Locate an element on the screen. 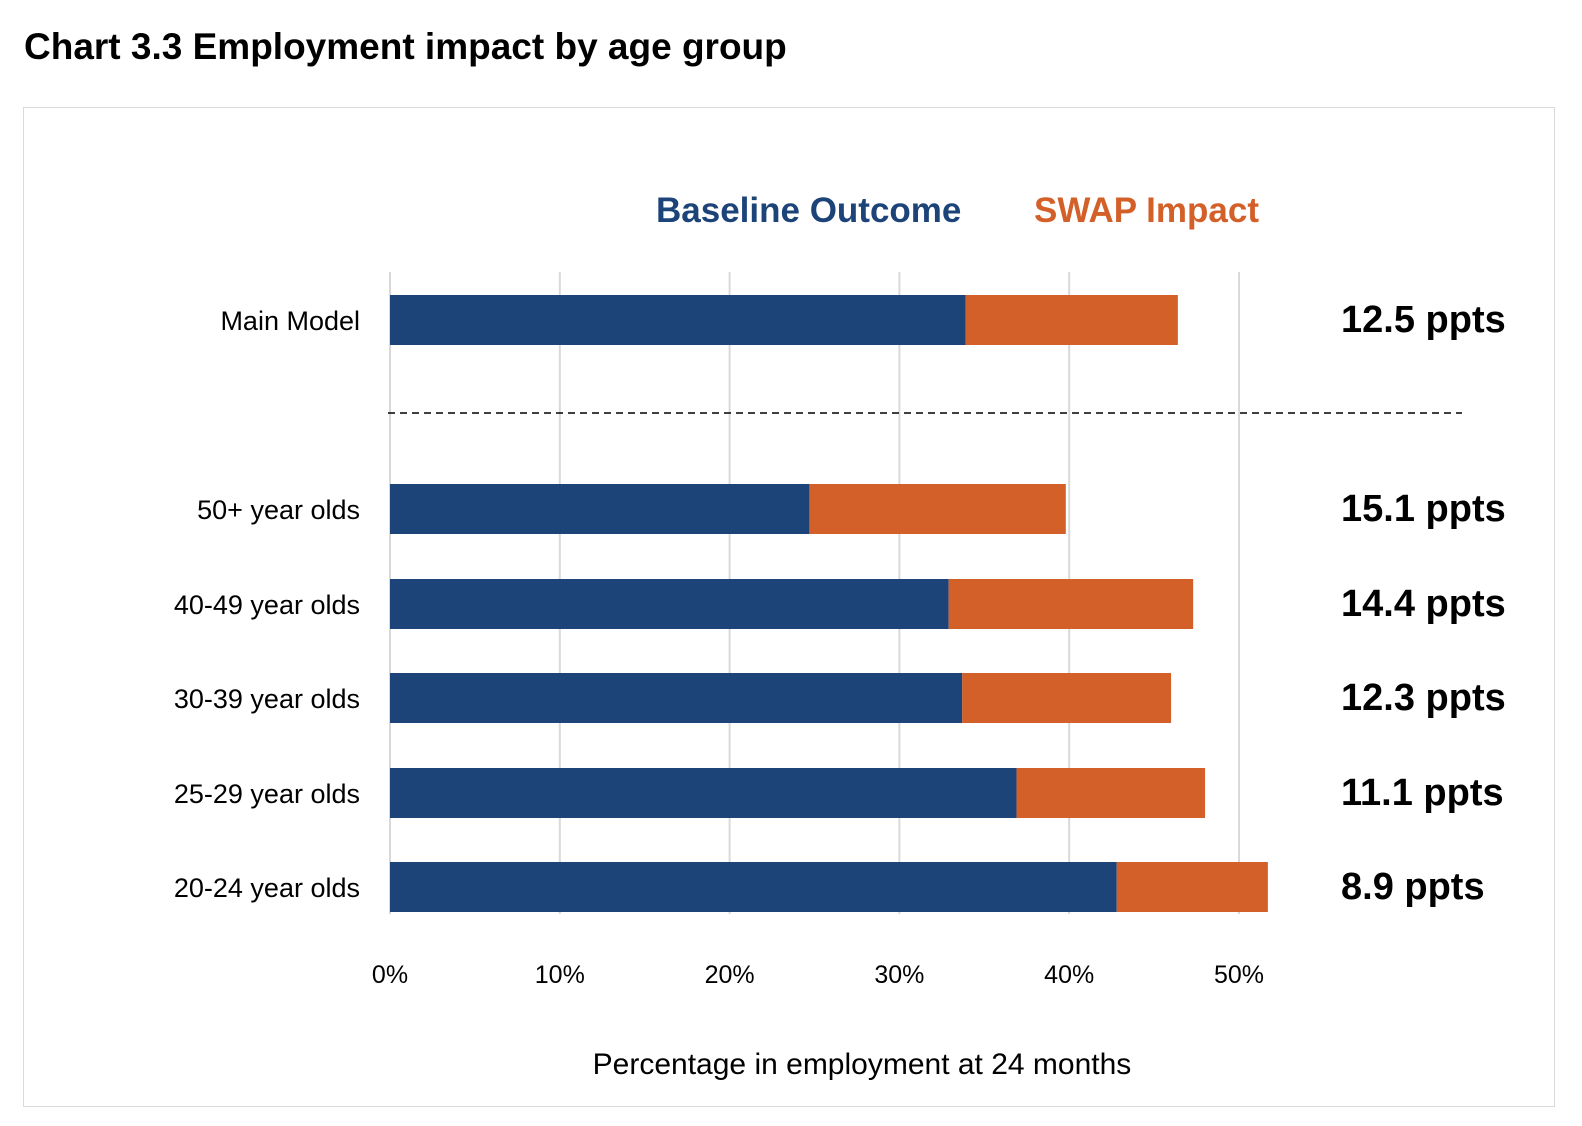 The height and width of the screenshot is (1126, 1582). bar-baseline-outcome-30-39-year-olds is located at coordinates (676, 698).